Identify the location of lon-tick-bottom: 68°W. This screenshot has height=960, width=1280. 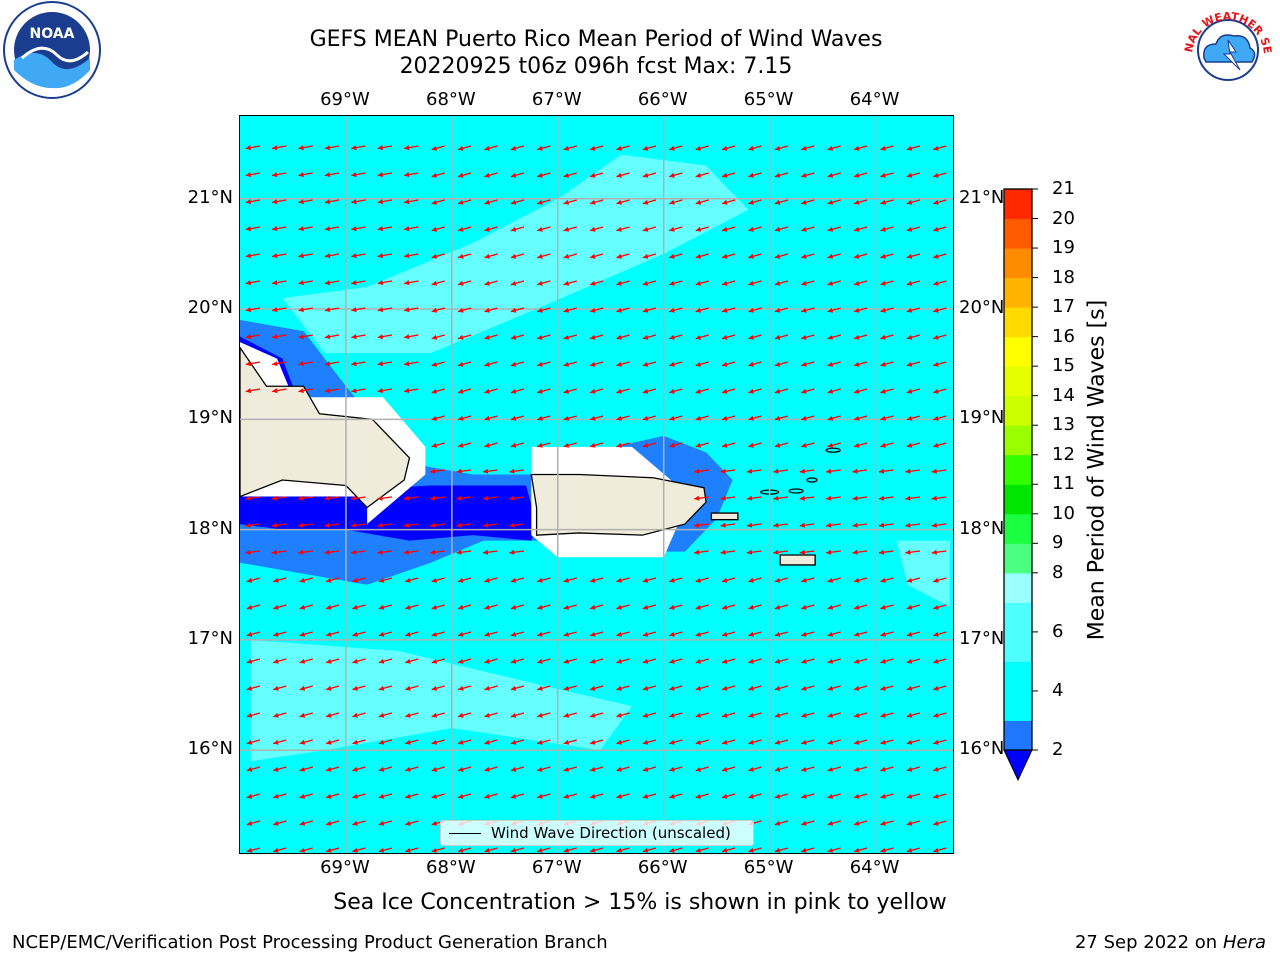
(450, 867).